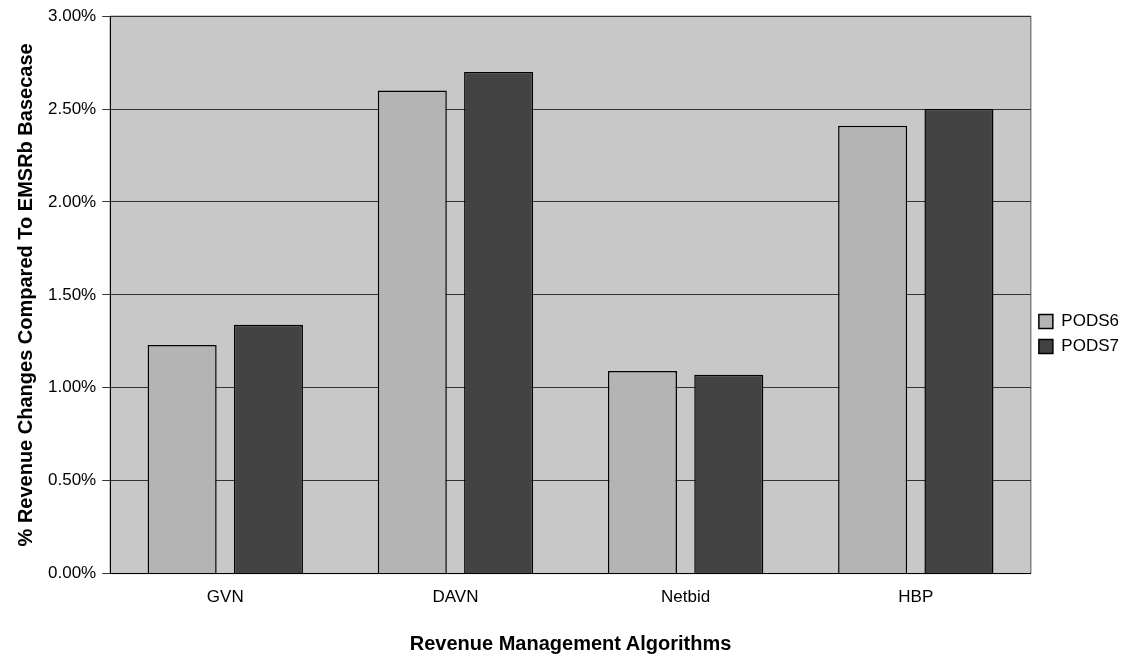 This screenshot has width=1133, height=670. I want to click on x-tick-label: DAVN, so click(455, 597).